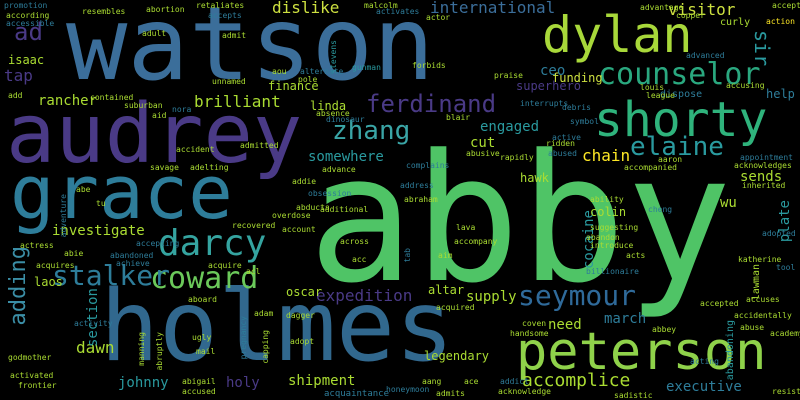  What do you see at coordinates (93, 318) in the screenshot?
I see `word-section: section` at bounding box center [93, 318].